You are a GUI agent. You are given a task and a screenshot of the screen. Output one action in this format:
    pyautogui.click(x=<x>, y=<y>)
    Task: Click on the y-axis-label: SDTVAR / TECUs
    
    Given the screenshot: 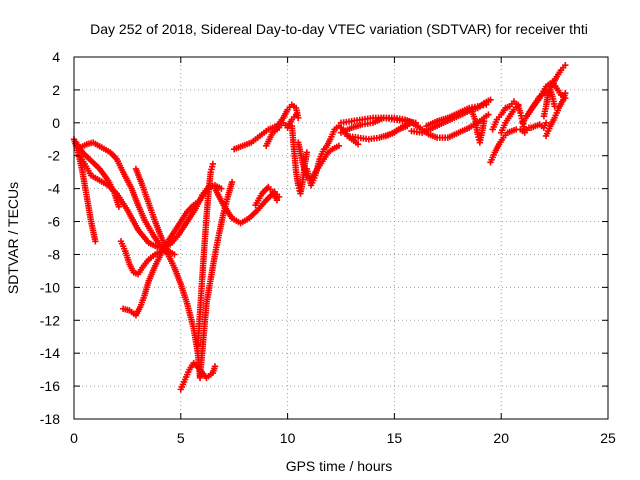 What is the action you would take?
    pyautogui.click(x=13, y=238)
    